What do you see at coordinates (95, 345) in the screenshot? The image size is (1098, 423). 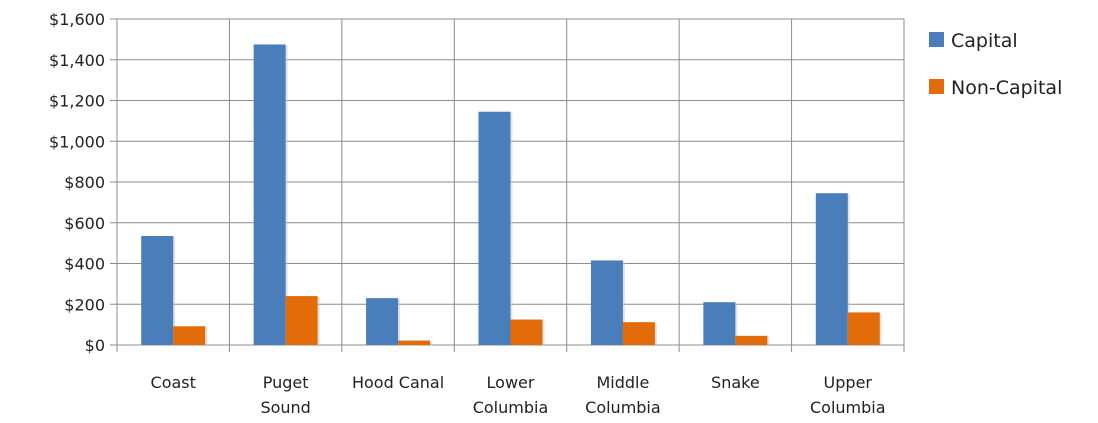 I see `y-tick-label: $0` at bounding box center [95, 345].